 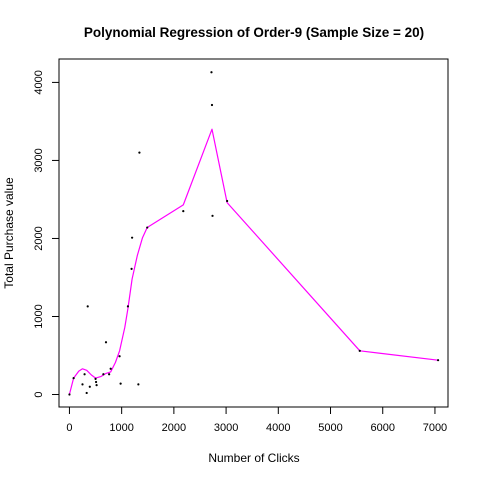 What do you see at coordinates (39, 160) in the screenshot?
I see `y-tick-label: 3000` at bounding box center [39, 160].